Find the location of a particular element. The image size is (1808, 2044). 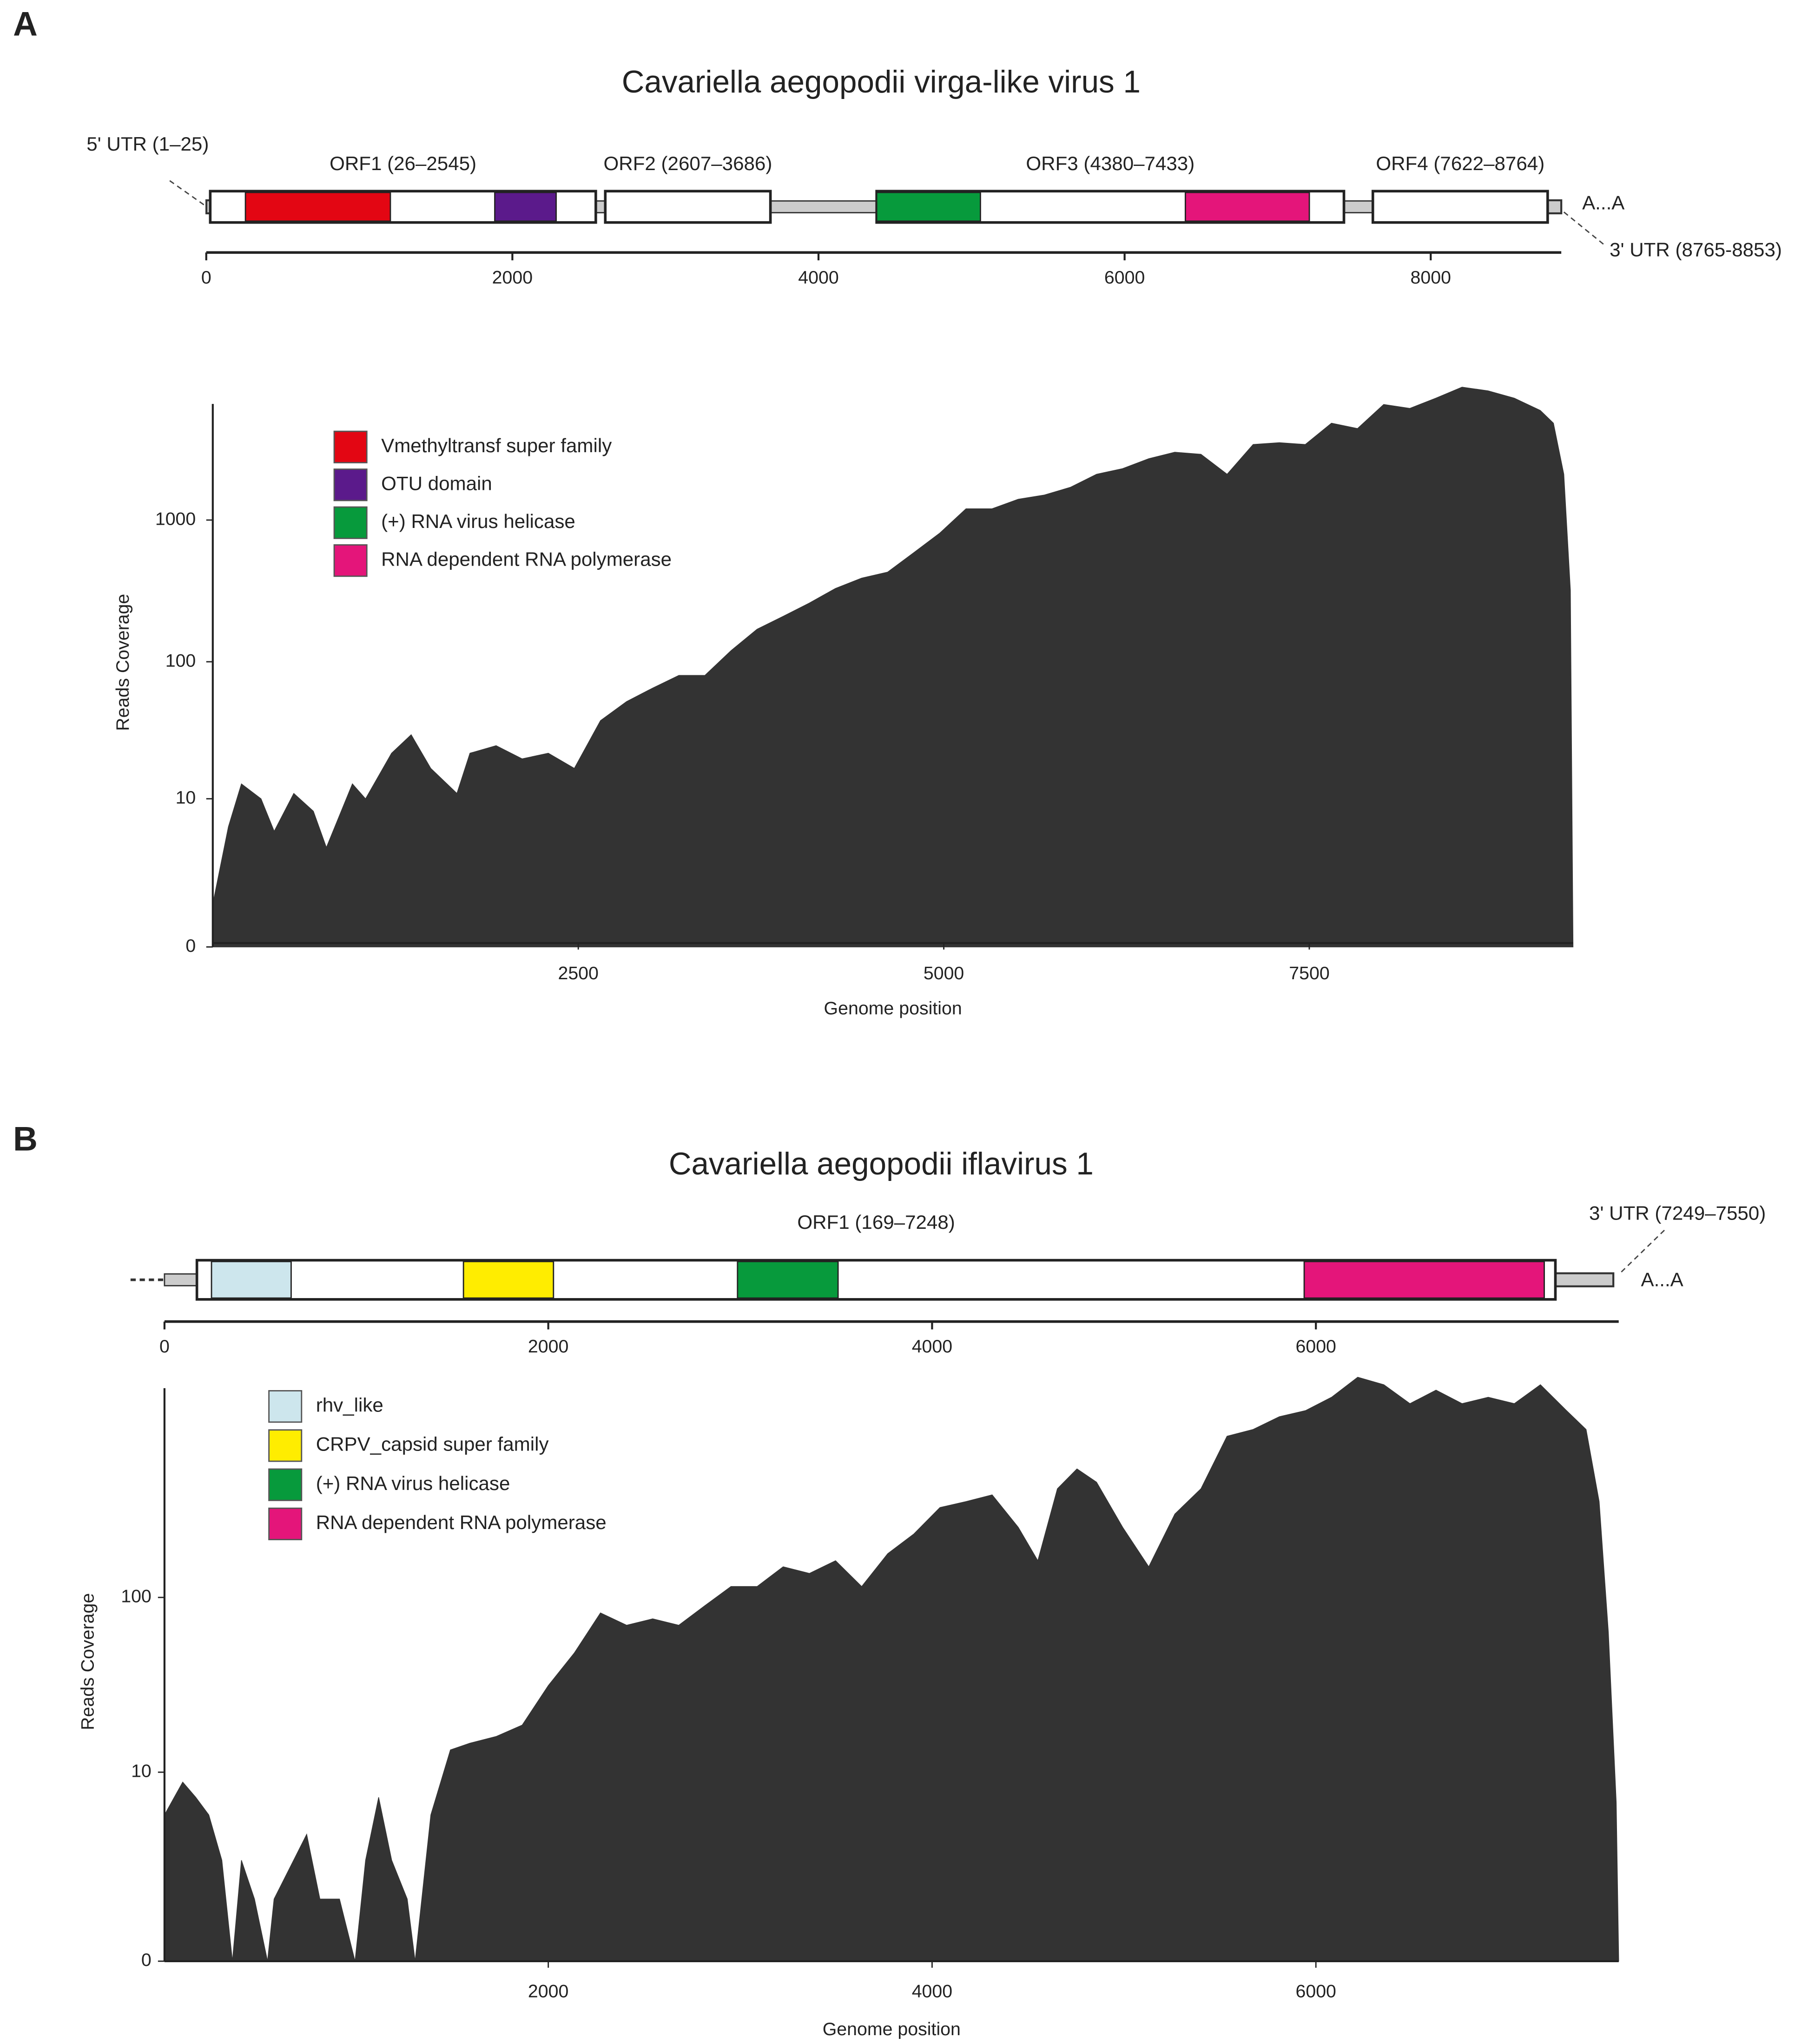

legend-label: Vmethyltransf super family is located at coordinates (496, 445).